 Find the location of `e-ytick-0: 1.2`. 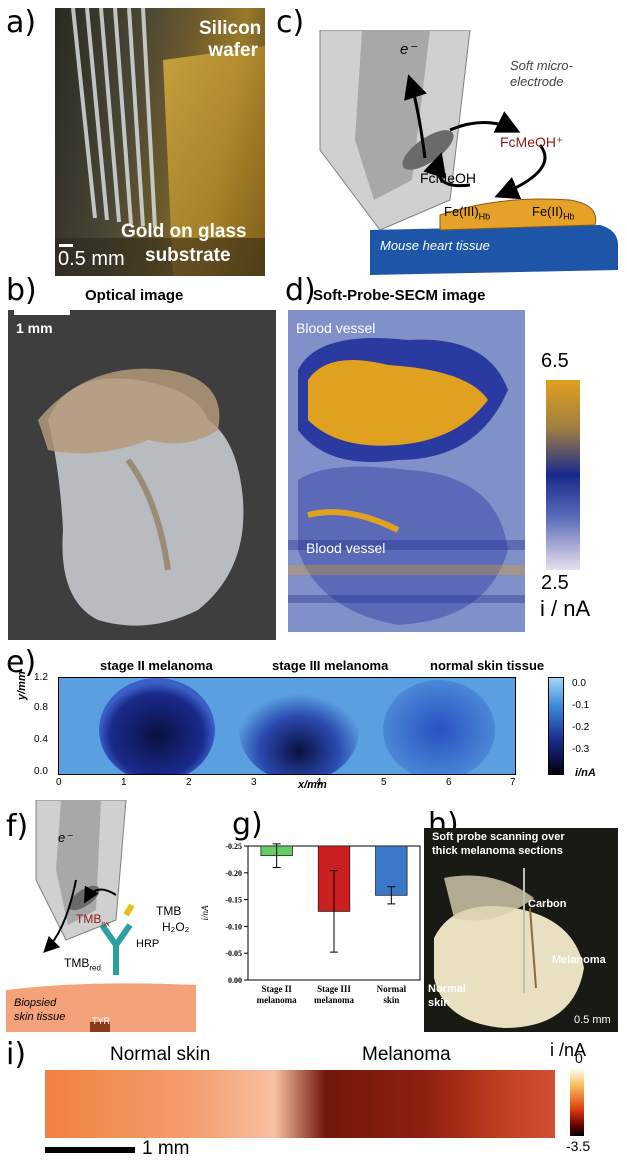

e-ytick-0: 1.2 is located at coordinates (41, 677).